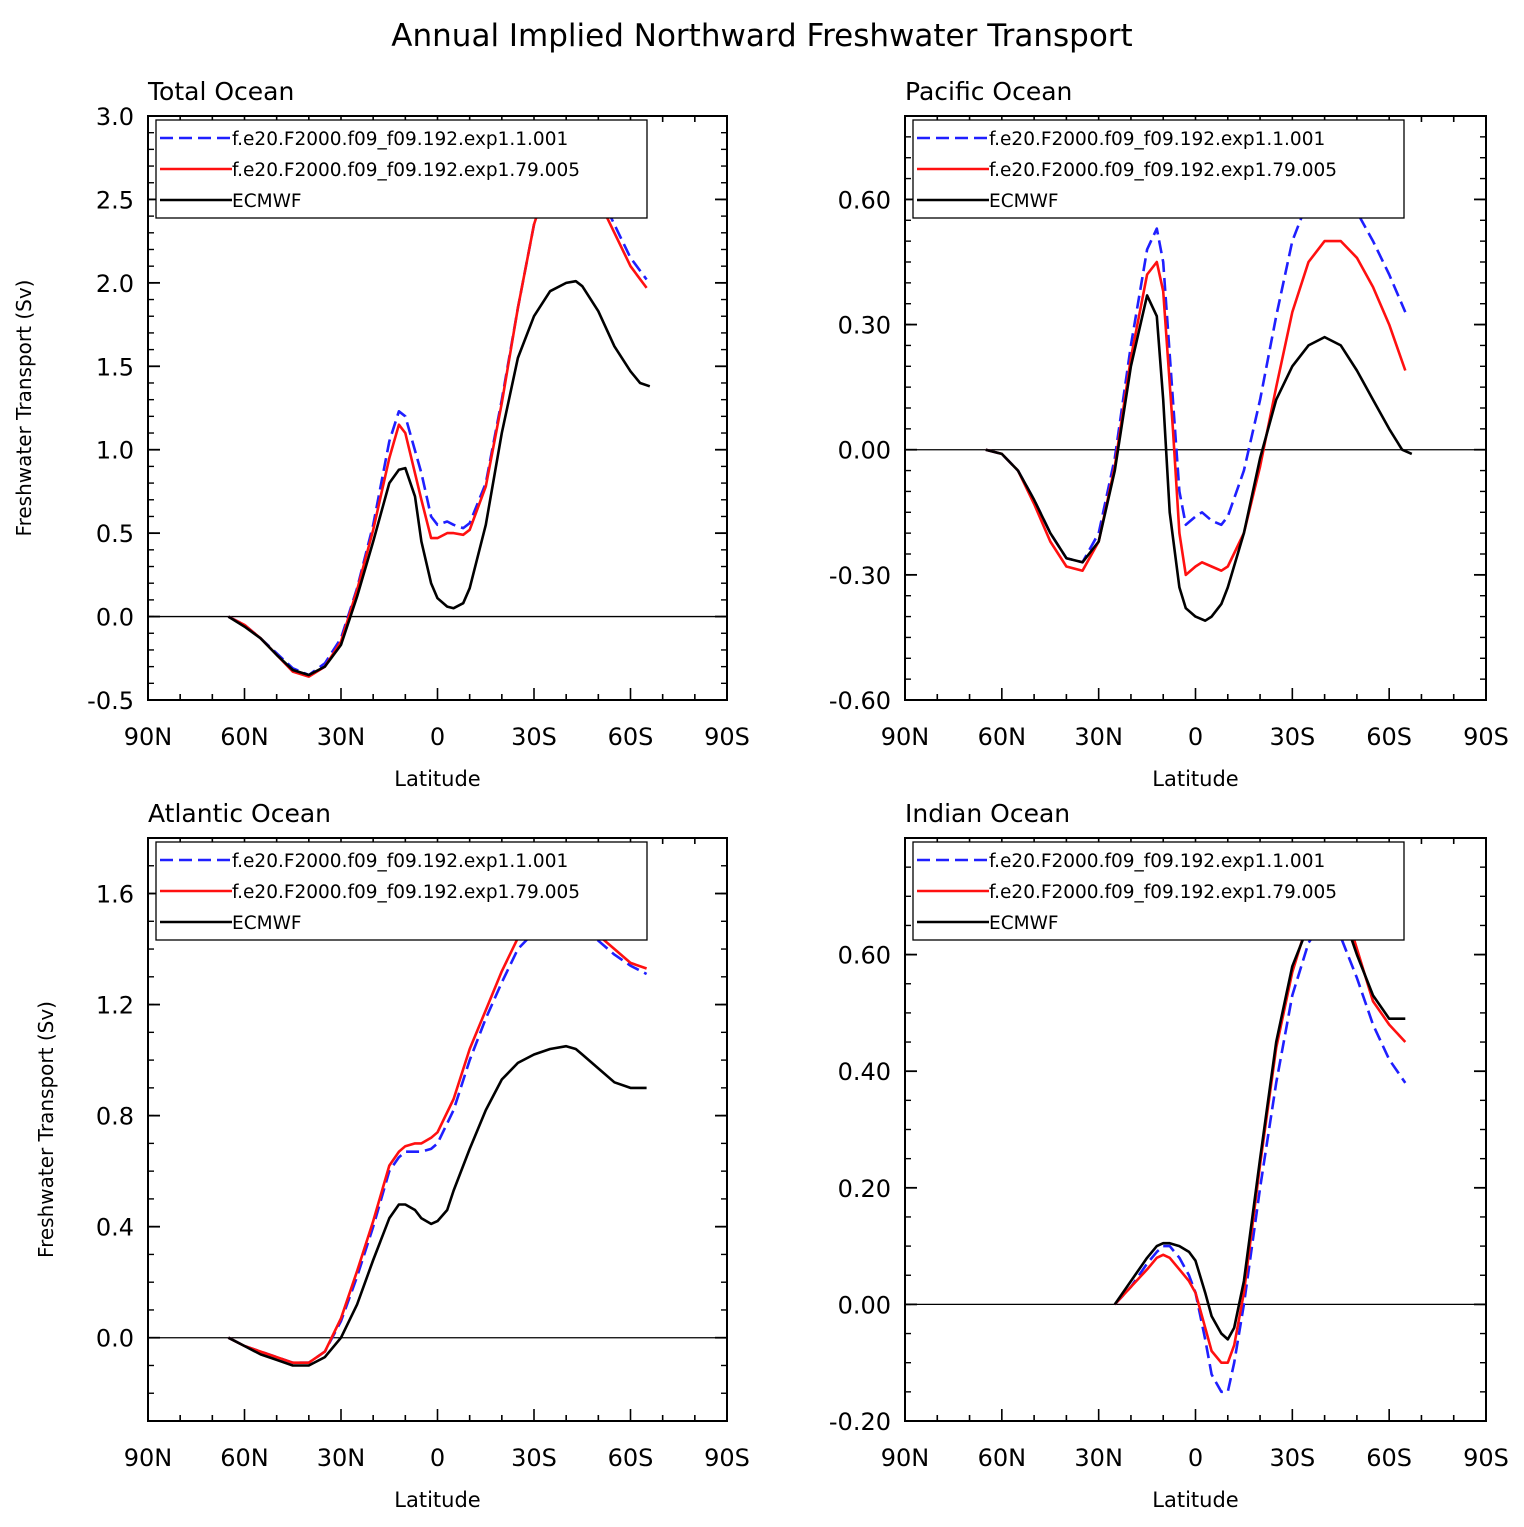 The image size is (1524, 1527). What do you see at coordinates (115, 284) in the screenshot?
I see `y-tick-label: 2.0` at bounding box center [115, 284].